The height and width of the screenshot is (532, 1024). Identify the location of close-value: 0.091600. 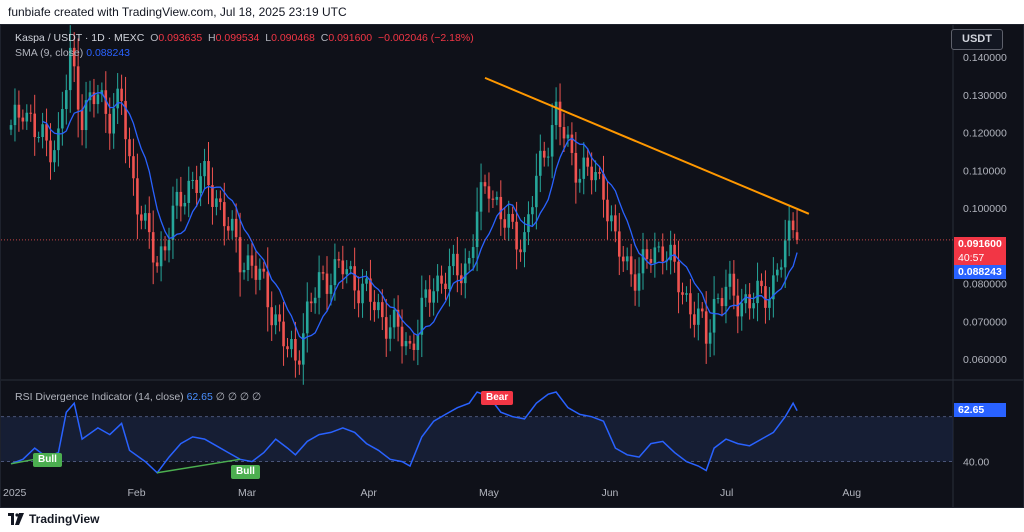
(350, 38).